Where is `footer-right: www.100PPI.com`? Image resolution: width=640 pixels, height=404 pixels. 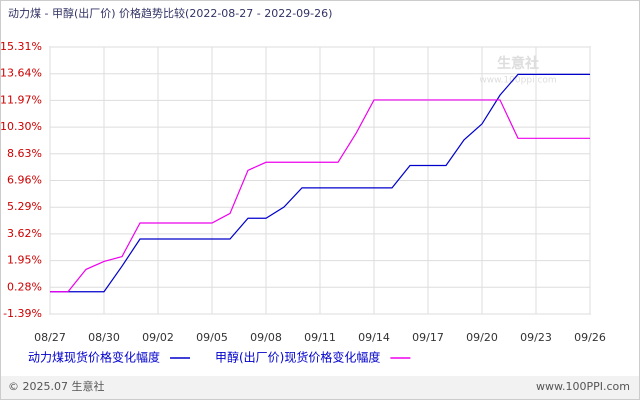 footer-right: www.100PPI.com is located at coordinates (583, 386).